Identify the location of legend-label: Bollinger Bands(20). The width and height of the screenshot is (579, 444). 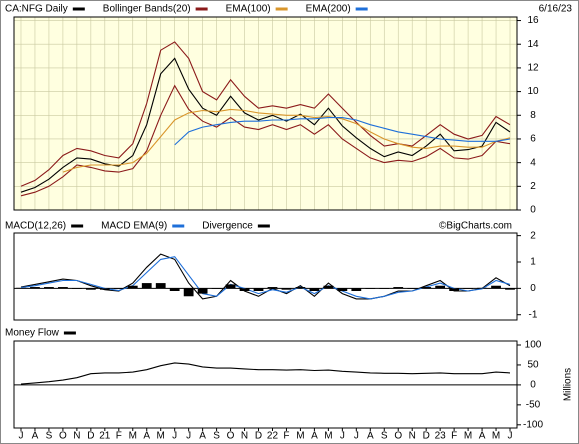
(147, 9).